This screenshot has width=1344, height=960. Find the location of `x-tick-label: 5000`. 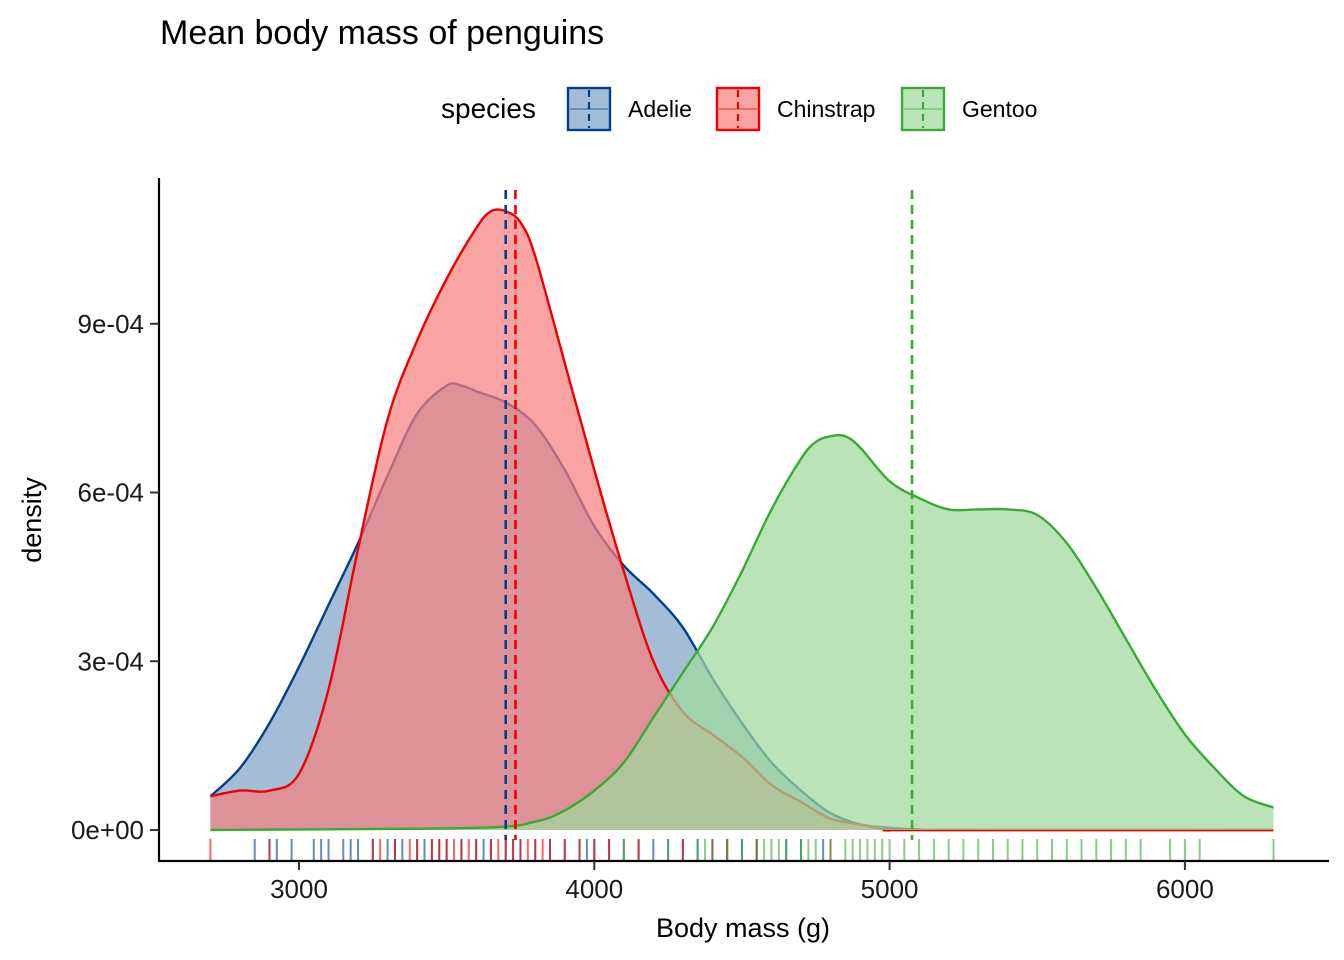

x-tick-label: 5000 is located at coordinates (890, 889).